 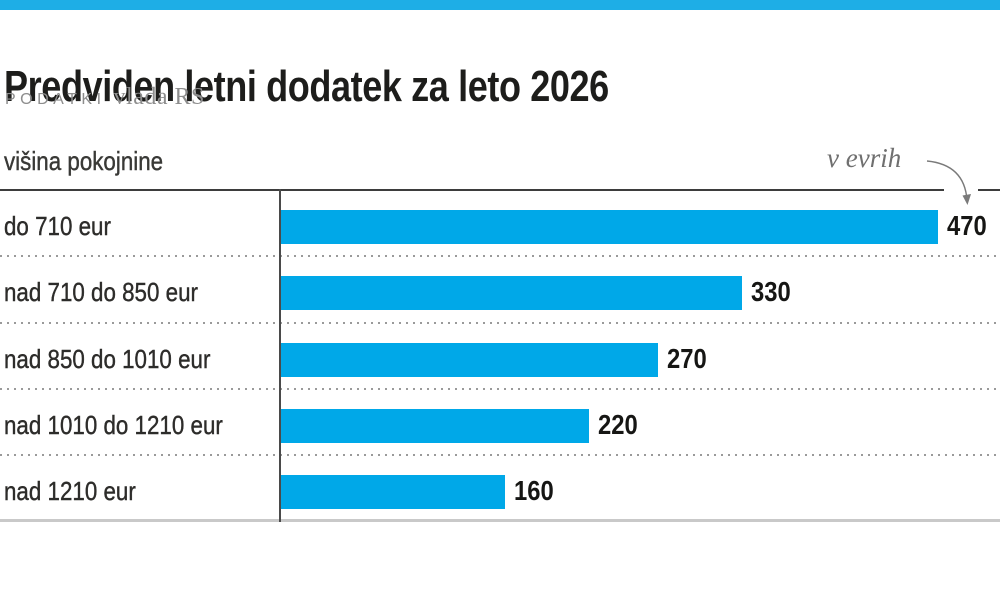 I want to click on category-label: nad 710 do 850 eur, so click(x=101, y=292).